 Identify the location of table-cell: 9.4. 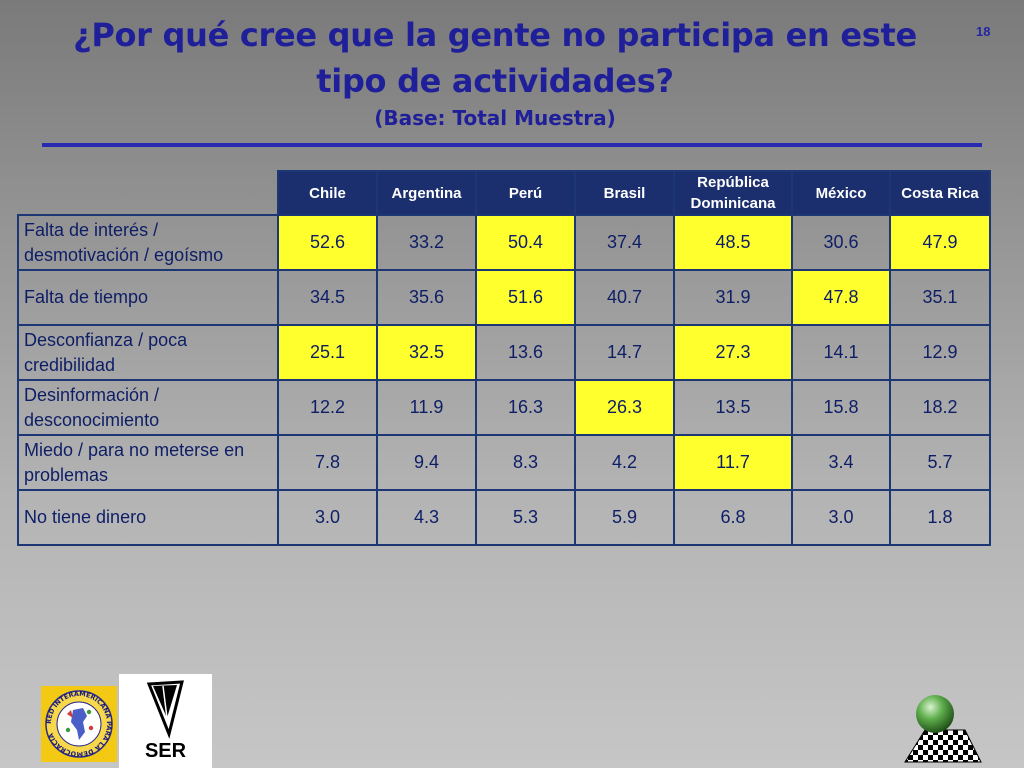
(426, 462).